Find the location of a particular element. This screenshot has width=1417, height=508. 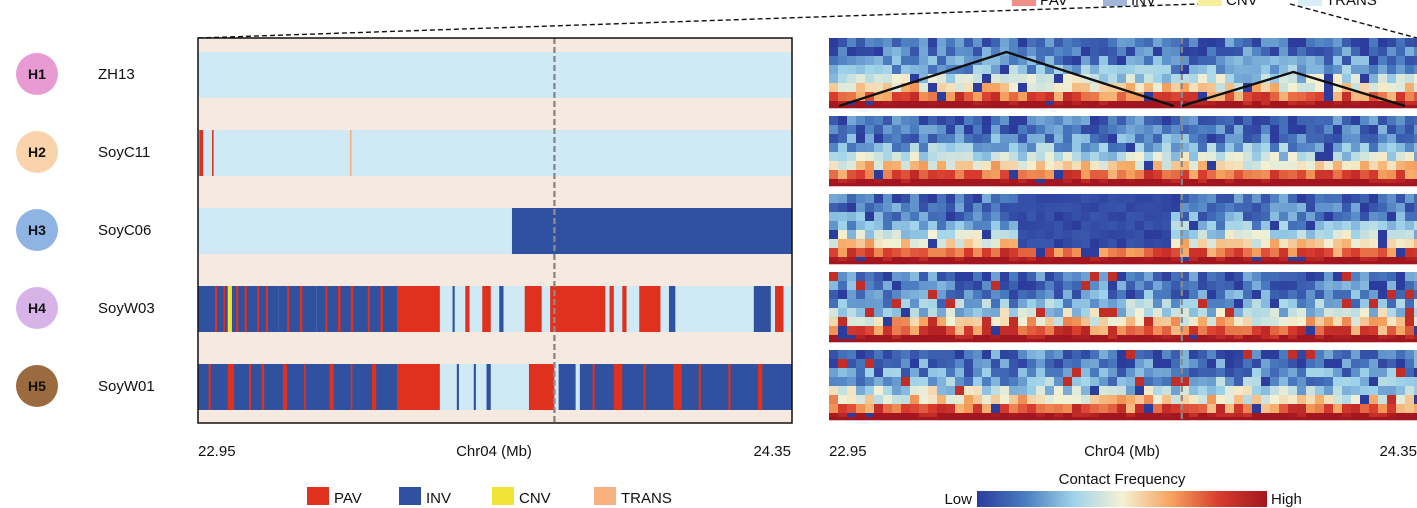

tad-domain-outline is located at coordinates (1293, 89).